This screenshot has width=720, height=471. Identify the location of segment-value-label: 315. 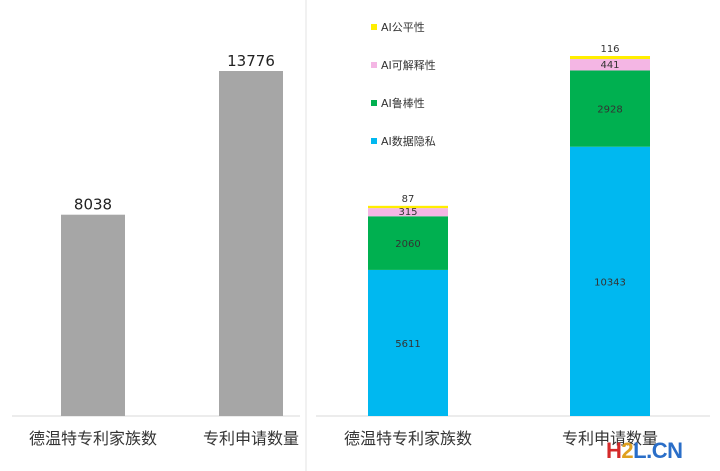
(407, 212).